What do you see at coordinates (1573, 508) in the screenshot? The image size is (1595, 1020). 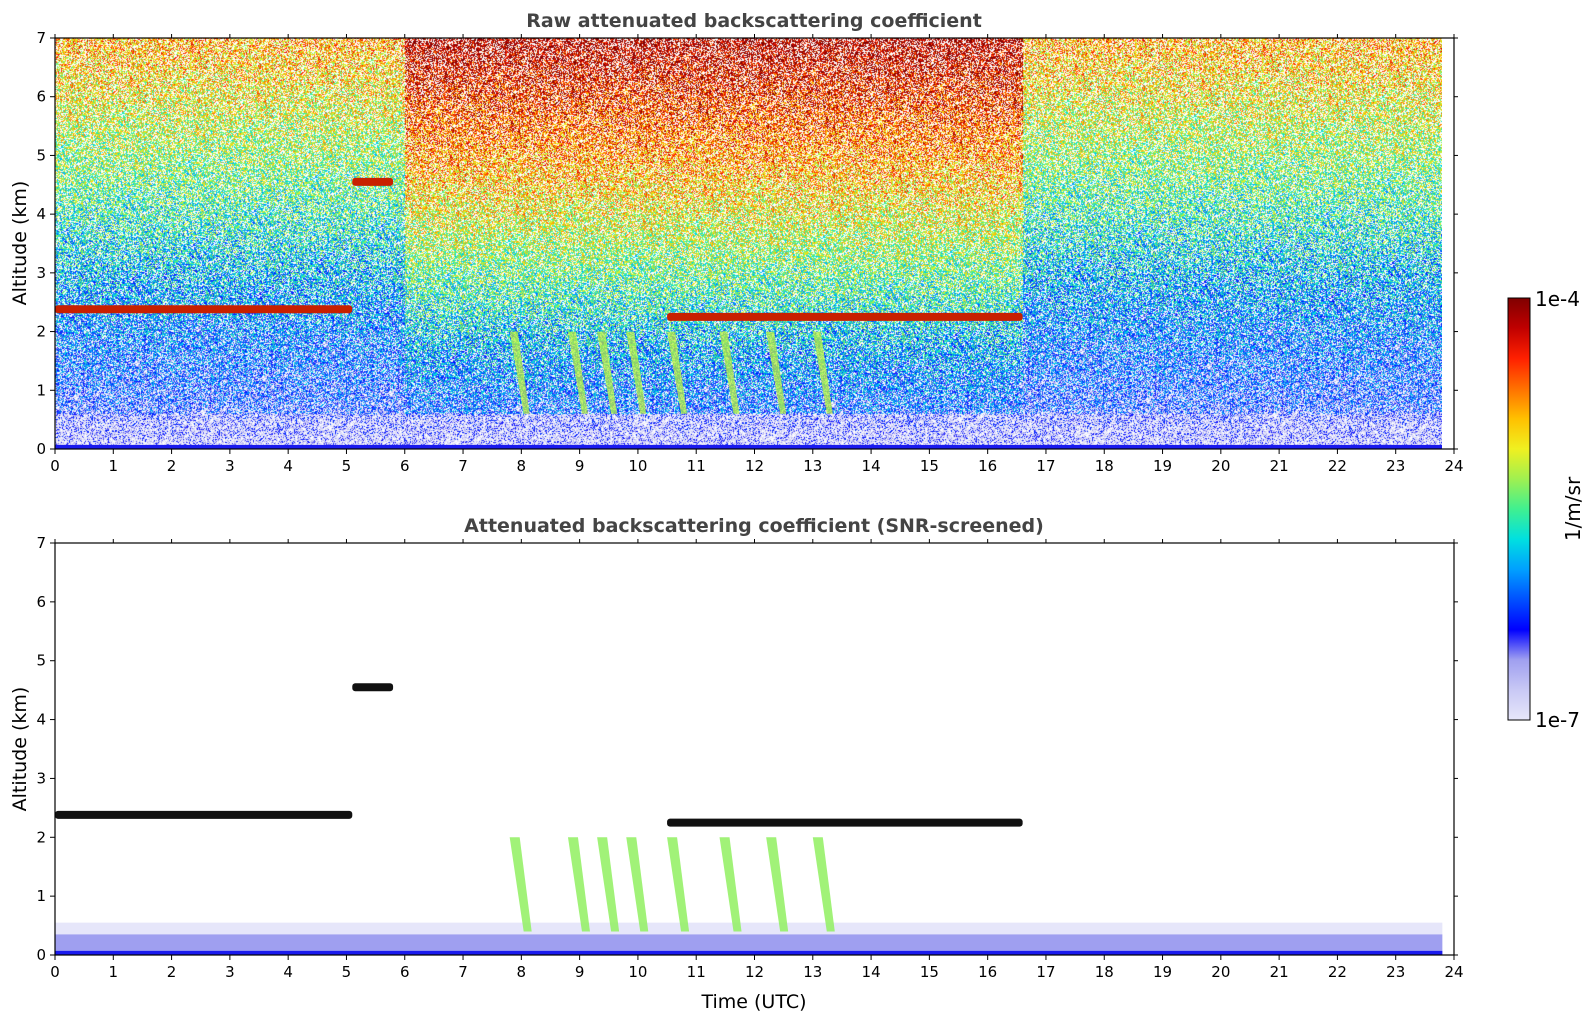 I see `colorbar-unit-label: 1/m/sr` at bounding box center [1573, 508].